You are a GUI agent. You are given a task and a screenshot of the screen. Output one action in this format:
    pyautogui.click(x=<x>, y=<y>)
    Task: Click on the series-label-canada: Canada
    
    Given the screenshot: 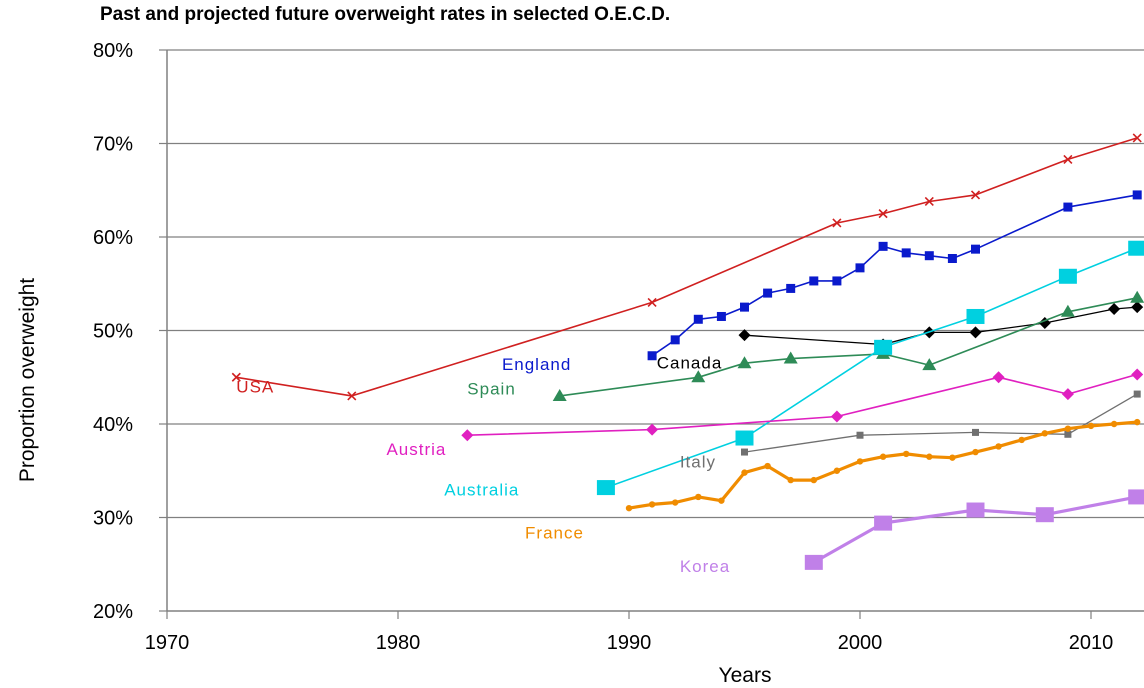 What is the action you would take?
    pyautogui.click(x=690, y=362)
    